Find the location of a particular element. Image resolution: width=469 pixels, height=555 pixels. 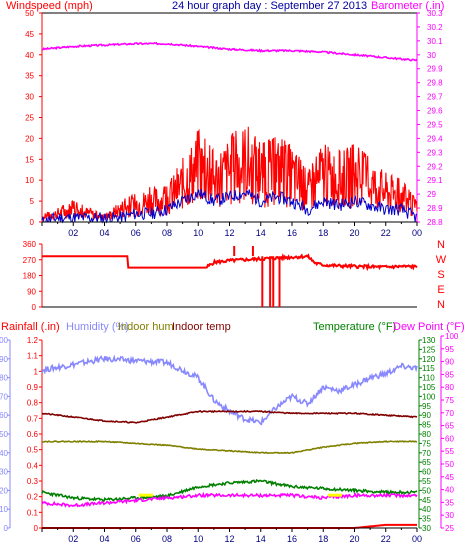

humidity-axis-tick-label: 20 is located at coordinates (4, 490).